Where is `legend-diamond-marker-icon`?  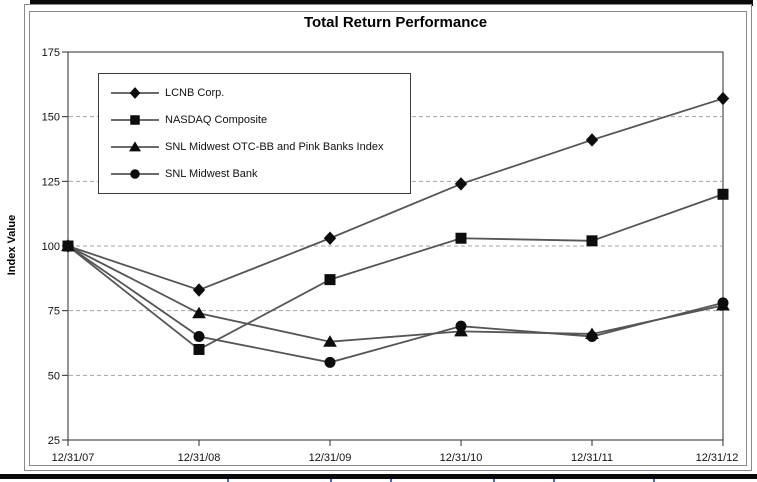 legend-diamond-marker-icon is located at coordinates (135, 92).